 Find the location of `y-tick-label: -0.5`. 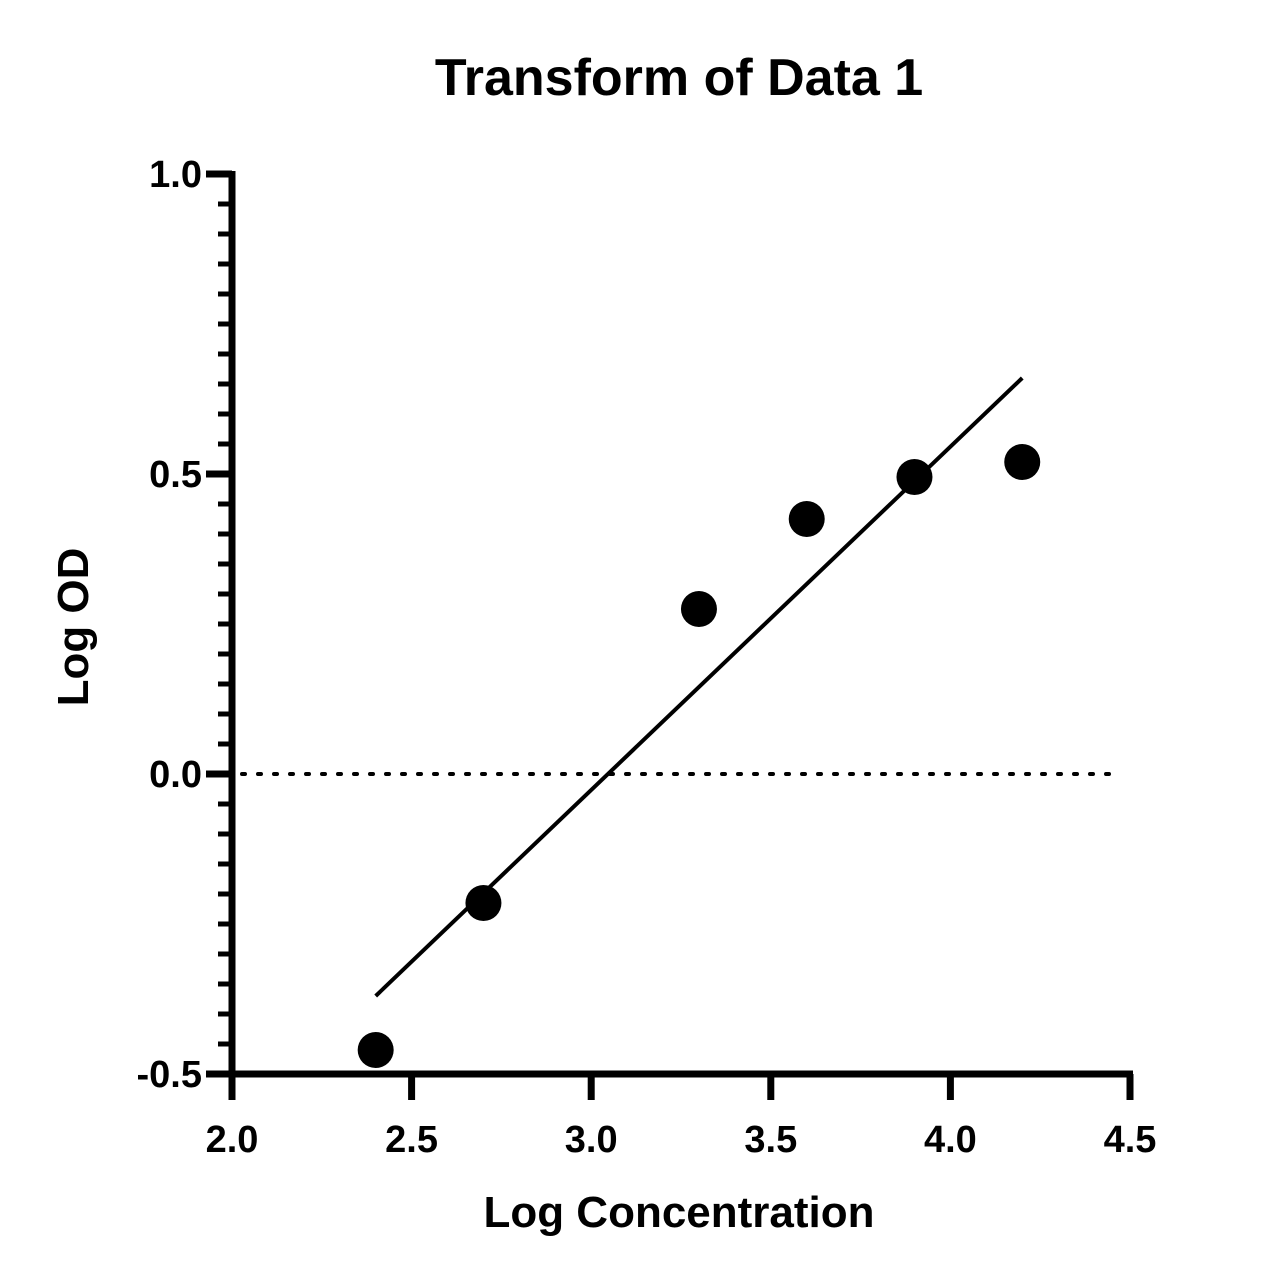

y-tick-label: -0.5 is located at coordinates (169, 1075).